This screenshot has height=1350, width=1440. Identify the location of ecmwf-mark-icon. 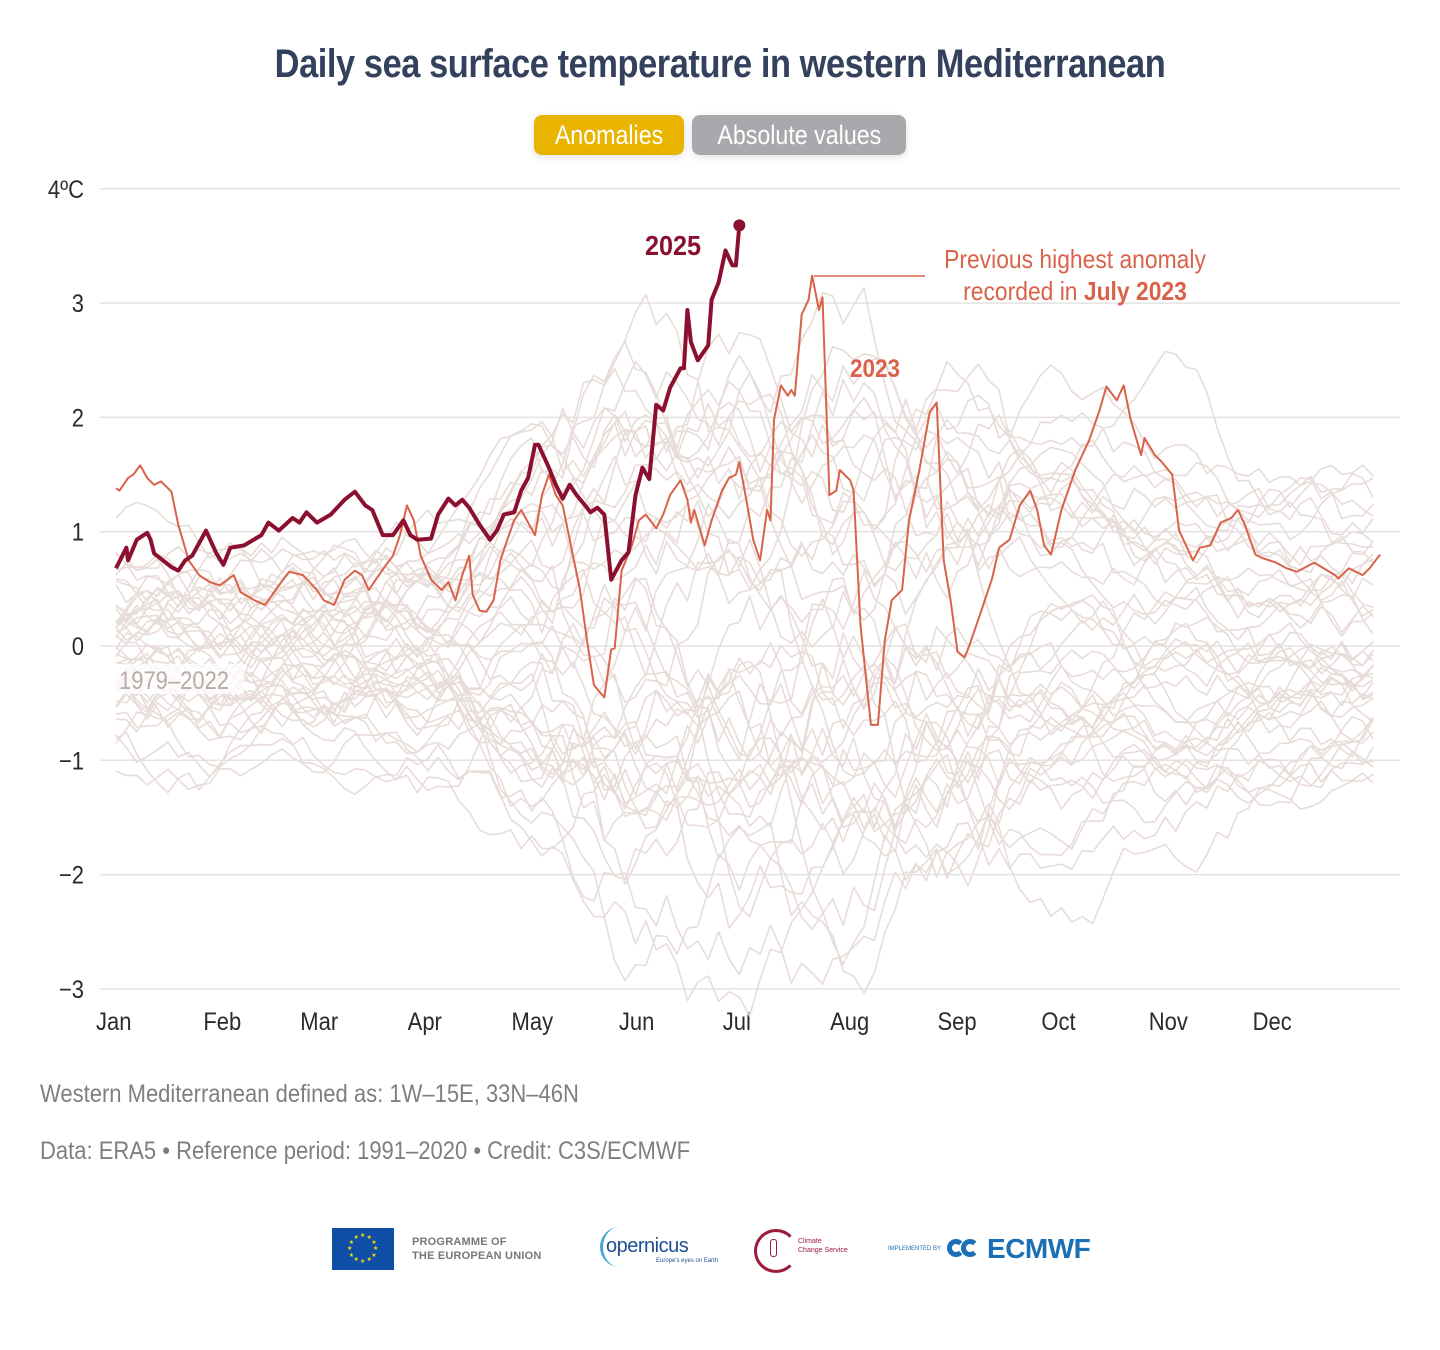
(965, 1249).